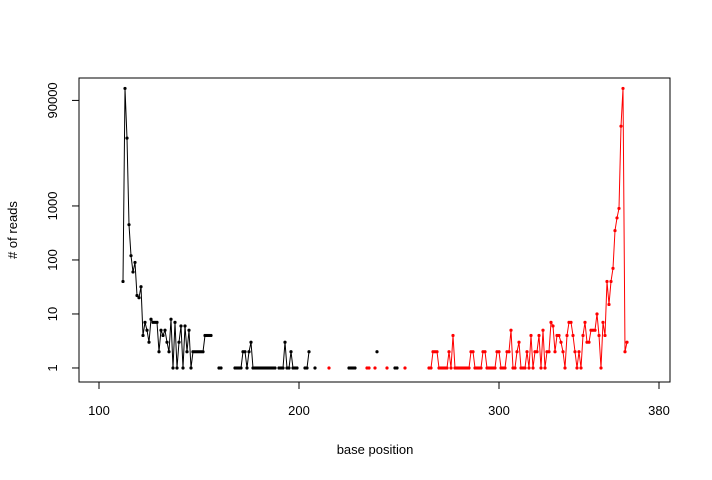 The height and width of the screenshot is (480, 712). What do you see at coordinates (52, 367) in the screenshot?
I see `y-tick-label: 1` at bounding box center [52, 367].